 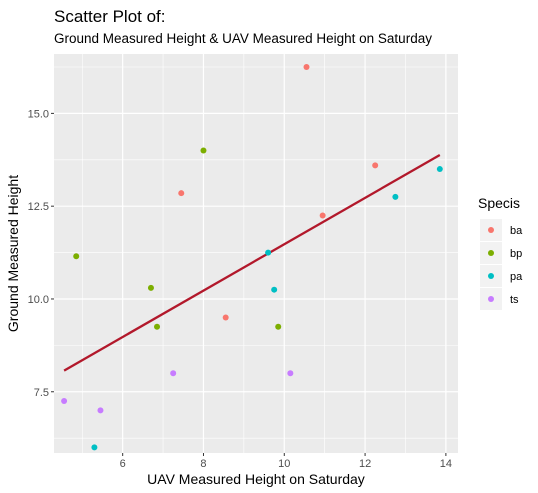 I want to click on legend-key-pa, so click(x=491, y=276).